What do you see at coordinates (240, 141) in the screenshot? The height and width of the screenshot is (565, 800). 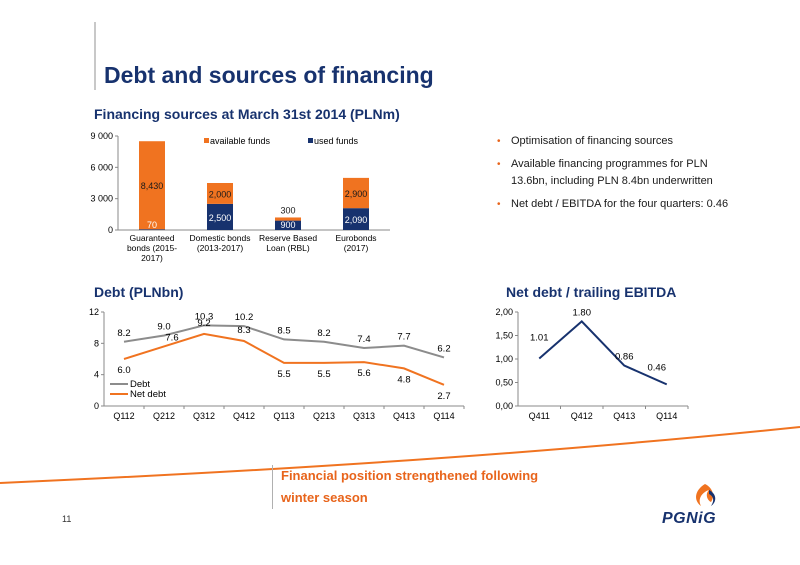 I see `legend-label: available funds` at bounding box center [240, 141].